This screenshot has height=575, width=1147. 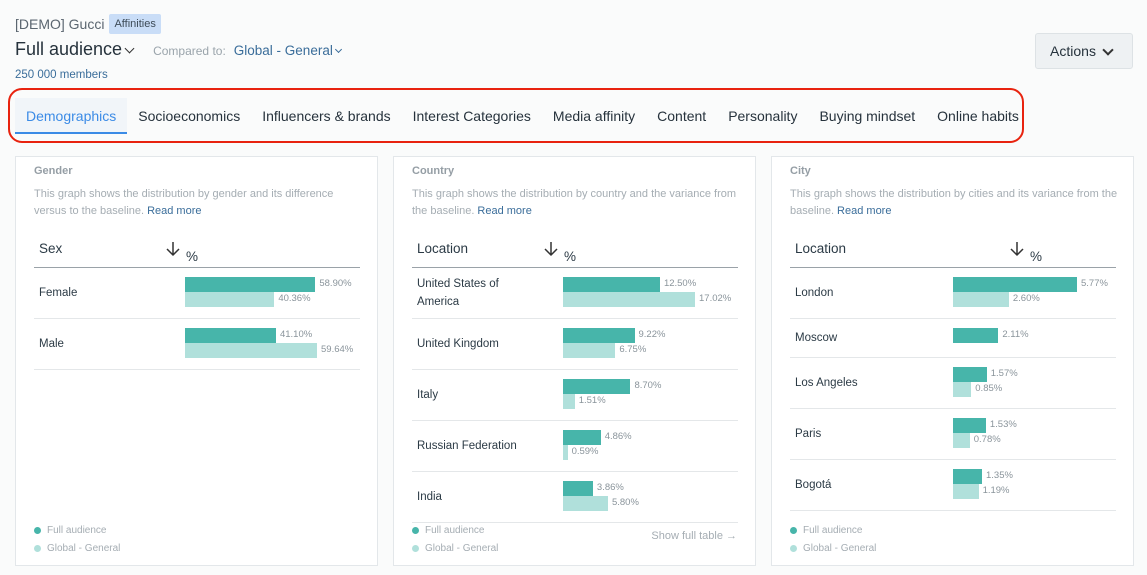 What do you see at coordinates (192, 256) in the screenshot?
I see `percent-label: %` at bounding box center [192, 256].